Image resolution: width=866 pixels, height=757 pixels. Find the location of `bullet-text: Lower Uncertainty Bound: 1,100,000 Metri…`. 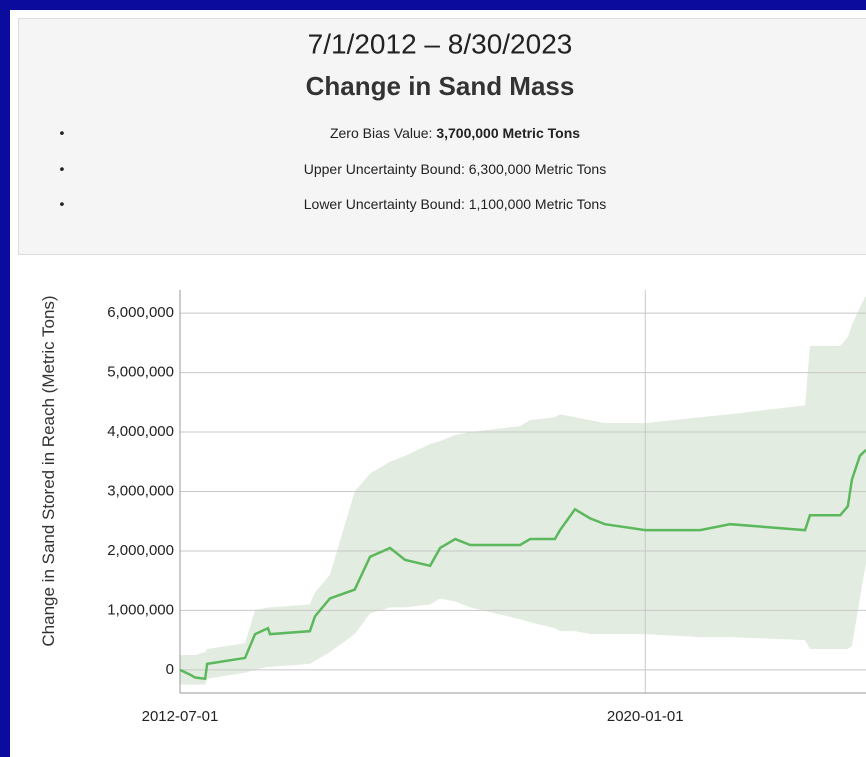

bullet-text: Lower Uncertainty Bound: 1,100,000 Metri… is located at coordinates (455, 204).